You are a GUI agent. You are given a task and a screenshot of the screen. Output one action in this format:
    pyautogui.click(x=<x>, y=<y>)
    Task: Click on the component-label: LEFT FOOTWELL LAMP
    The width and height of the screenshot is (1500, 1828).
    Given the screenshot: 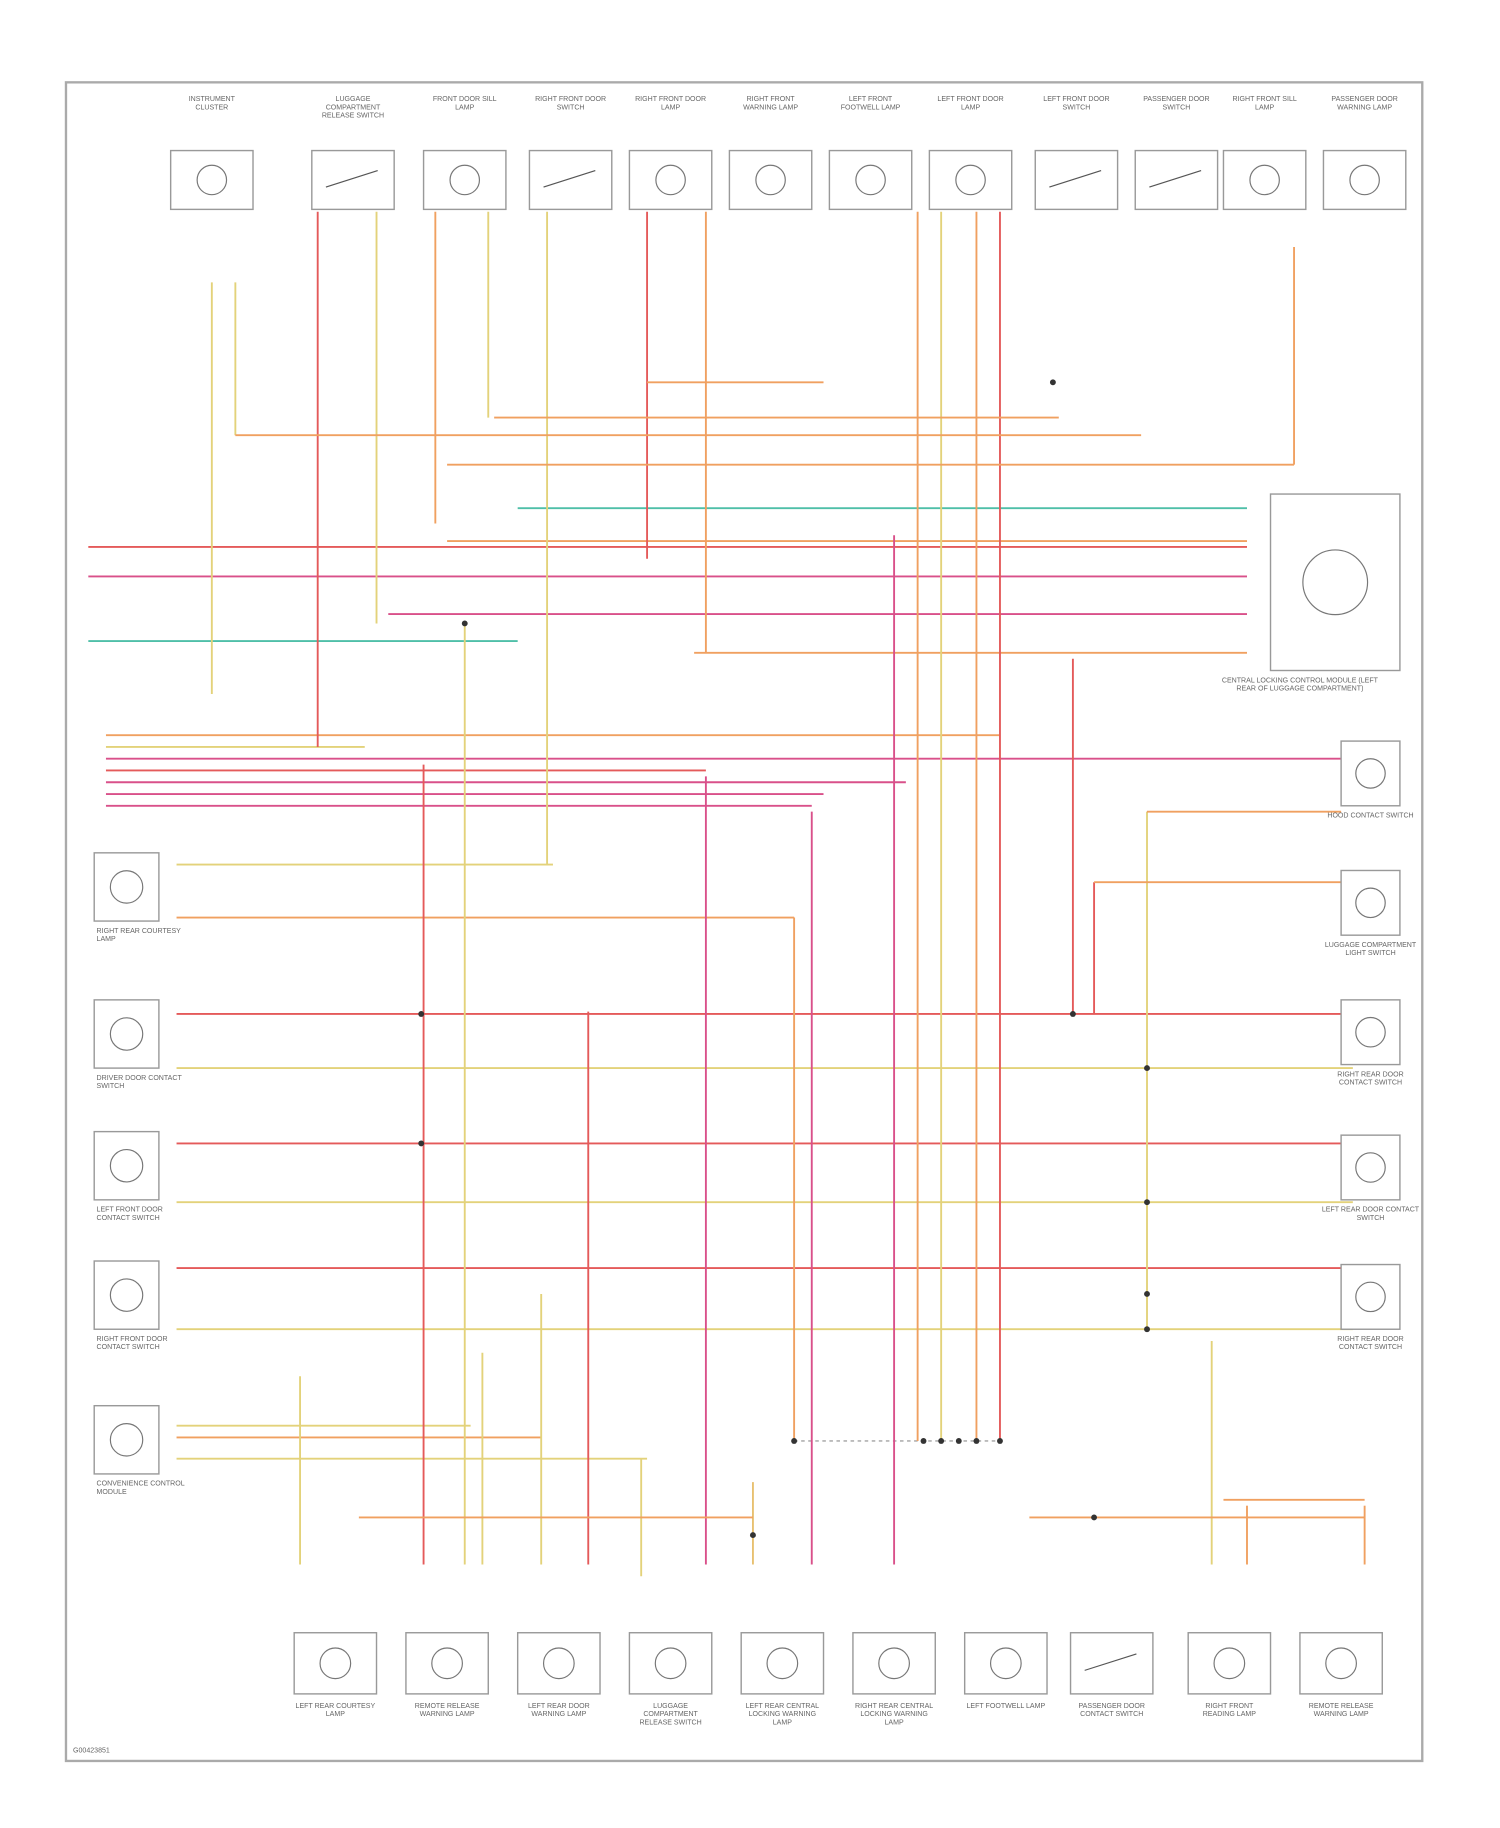 What is the action you would take?
    pyautogui.click(x=1005, y=1706)
    